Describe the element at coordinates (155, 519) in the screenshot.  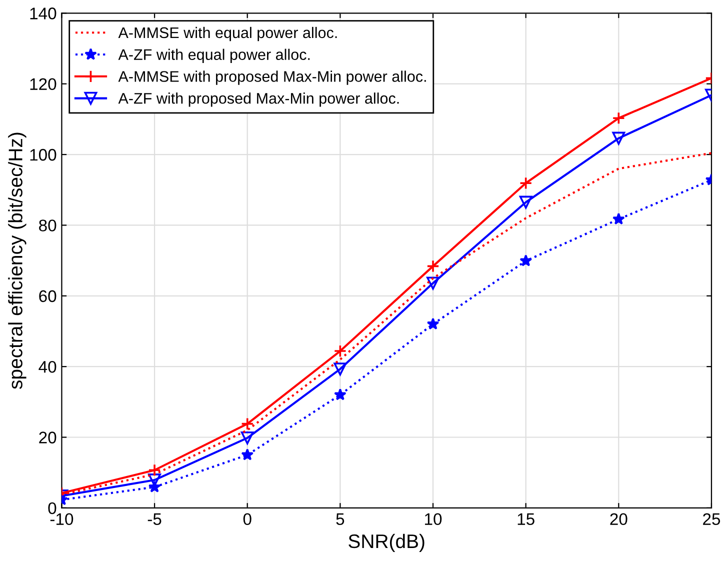
I see `x-tick-label: -5` at that location.